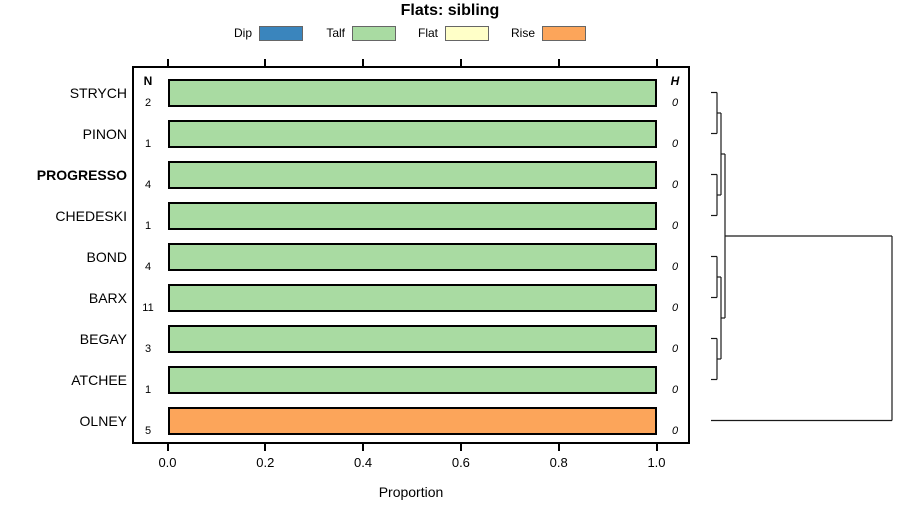  What do you see at coordinates (103, 338) in the screenshot?
I see `row-label-begay: BEGAY` at bounding box center [103, 338].